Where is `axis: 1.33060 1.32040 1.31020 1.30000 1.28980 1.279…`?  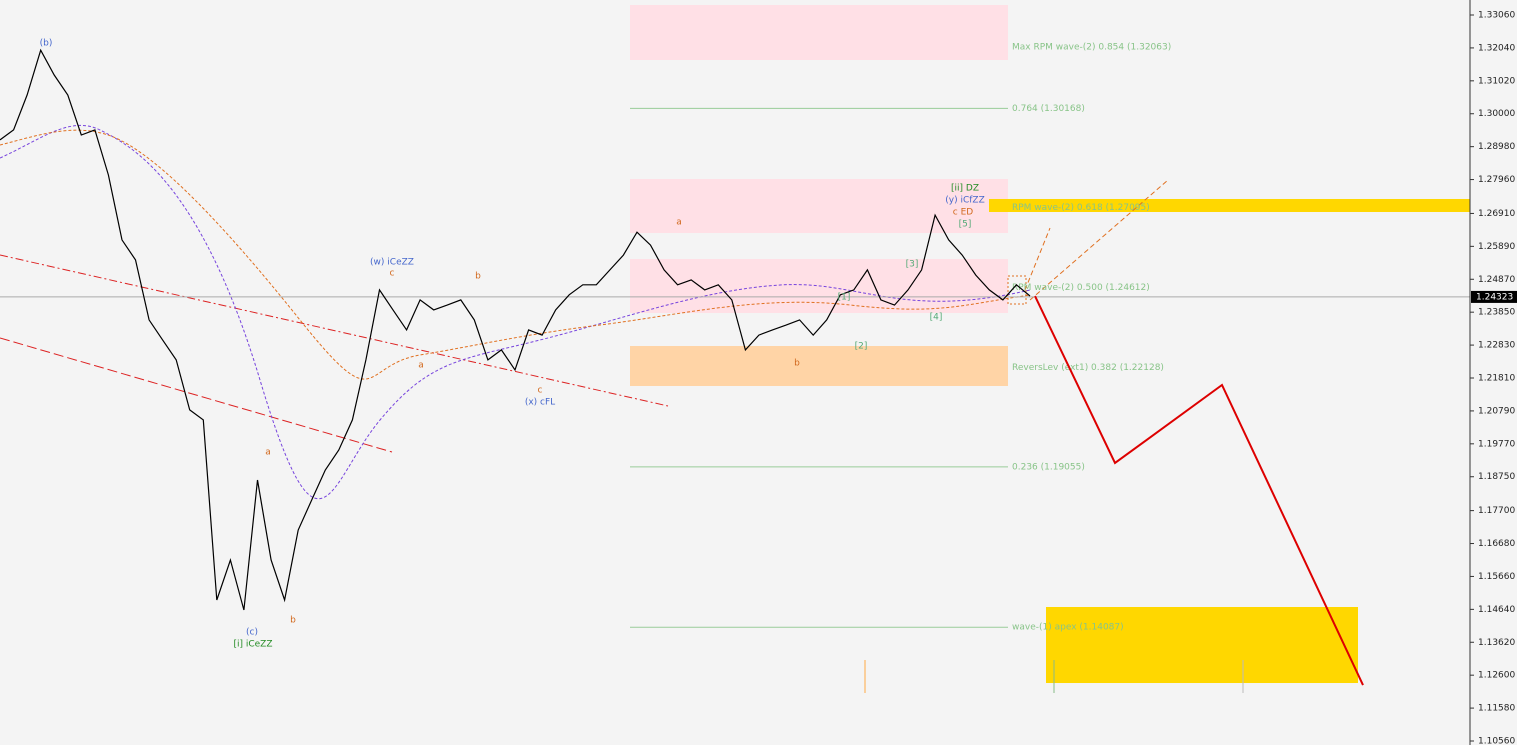
axis: 1.33060 1.32040 1.31020 1.30000 1.28980 1.279… is located at coordinates (1493, 378).